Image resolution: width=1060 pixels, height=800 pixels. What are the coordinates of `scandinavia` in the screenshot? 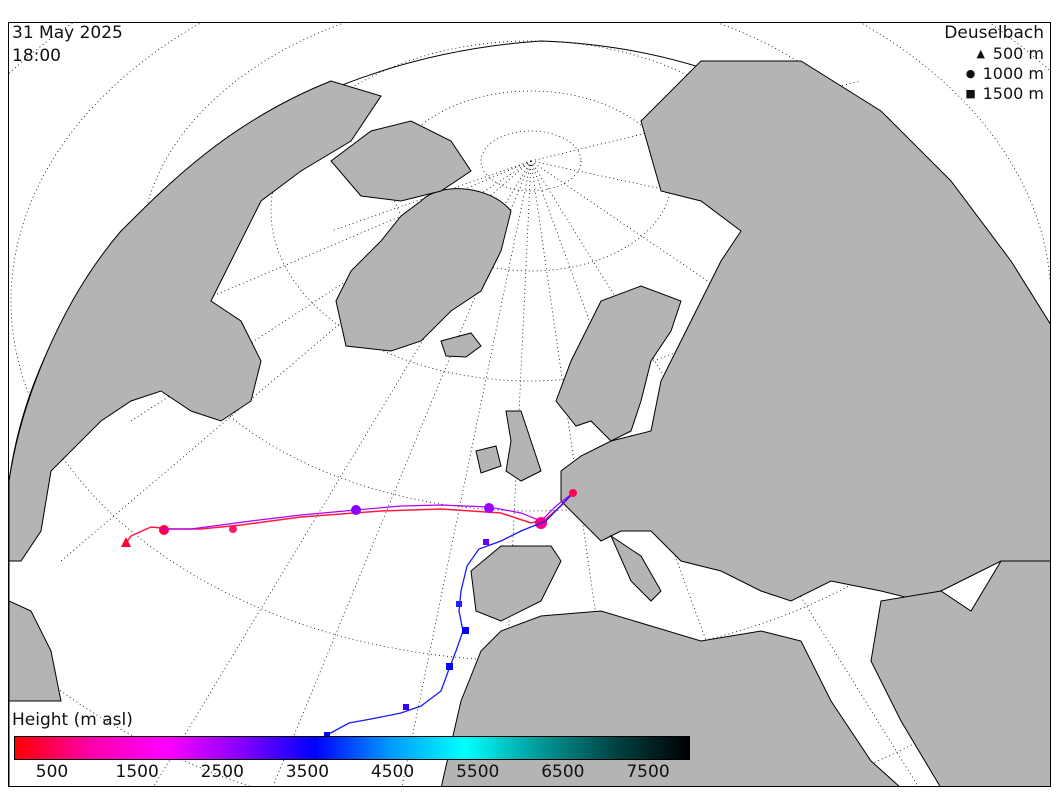 It's located at (618, 363).